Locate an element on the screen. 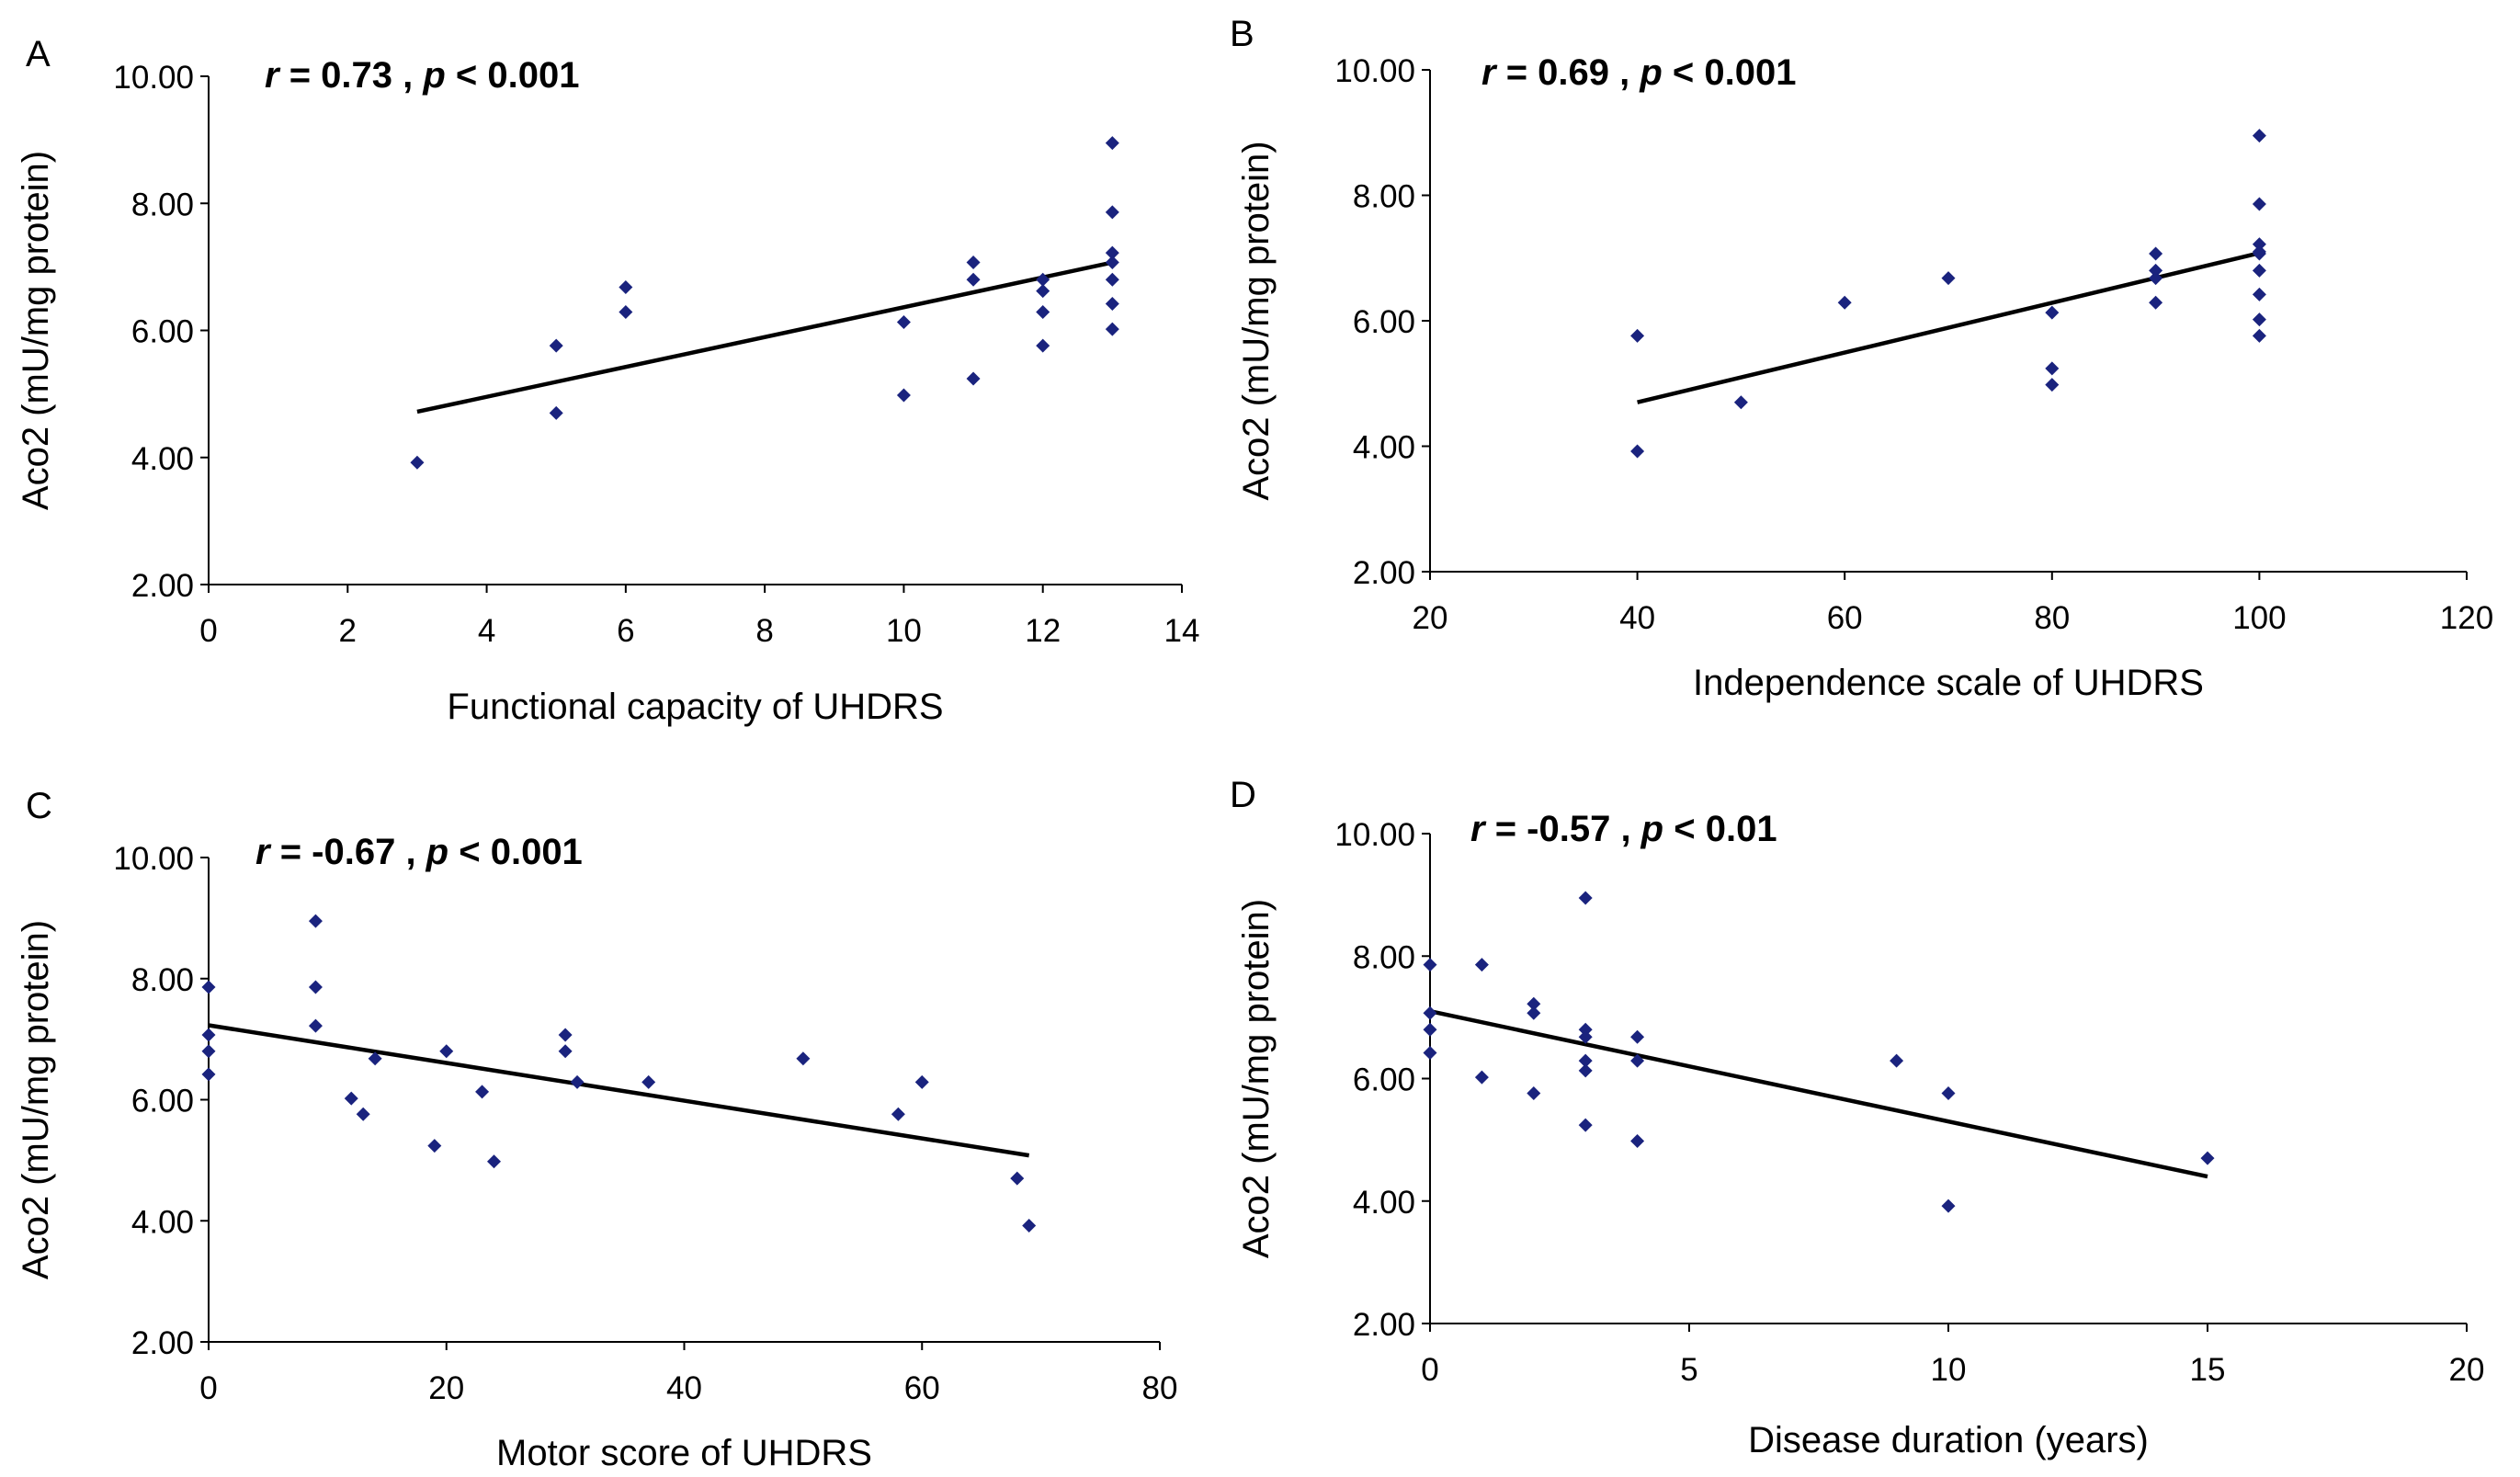 The image size is (2520, 1477). x-tick-label: 60 is located at coordinates (1845, 618).